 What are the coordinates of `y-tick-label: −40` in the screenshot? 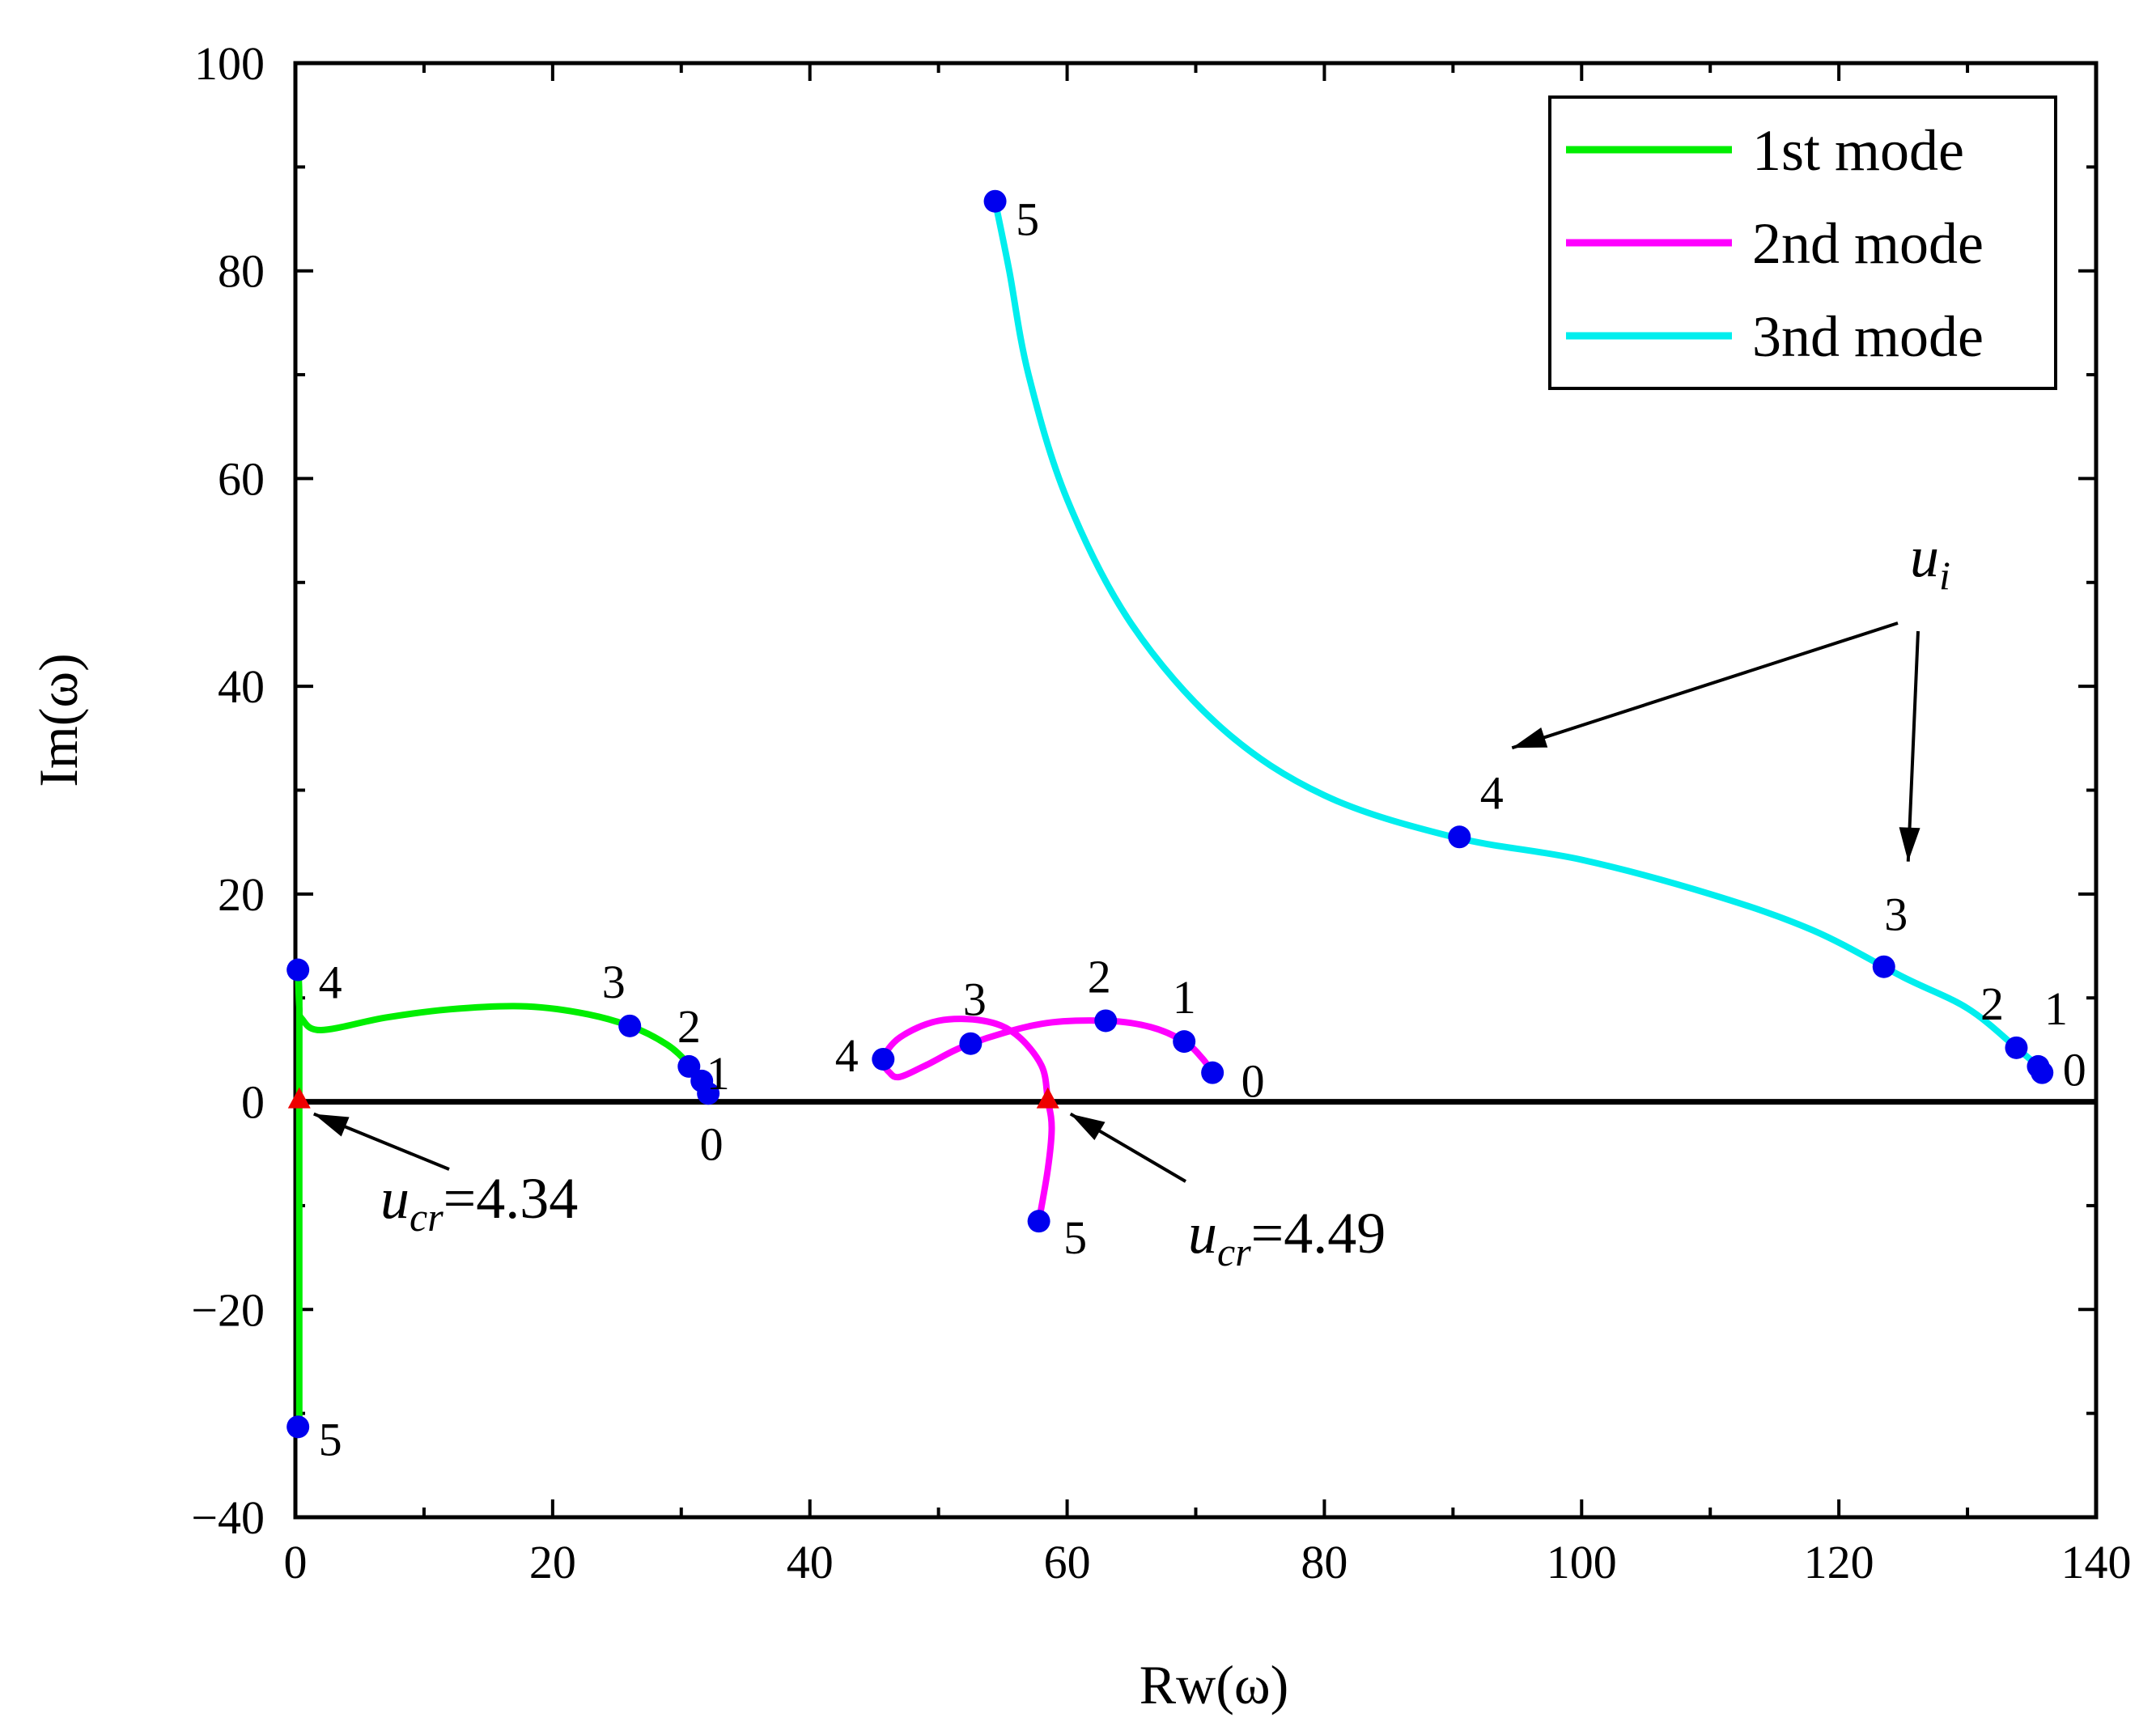 It's located at (228, 1517).